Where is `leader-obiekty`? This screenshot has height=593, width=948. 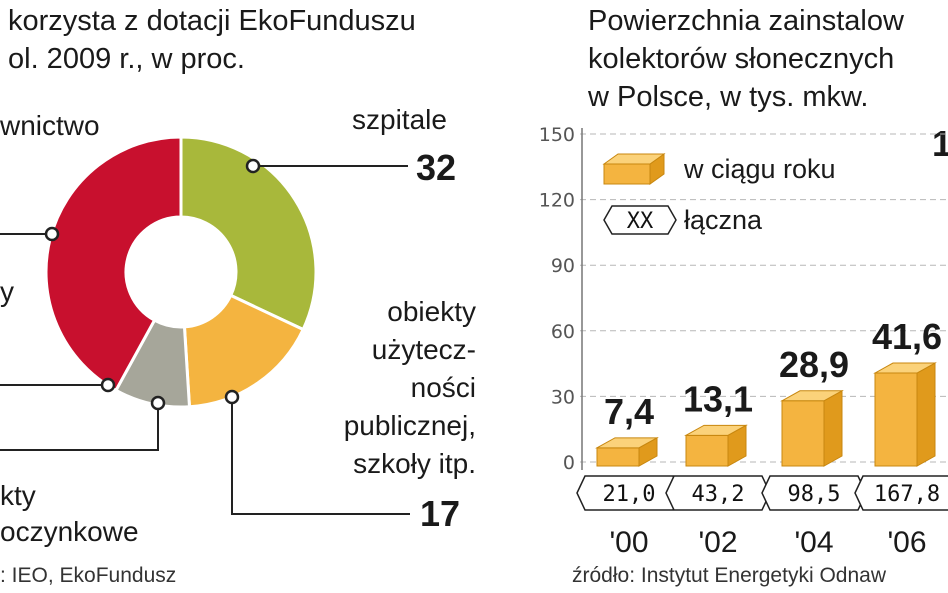 leader-obiekty is located at coordinates (320, 456).